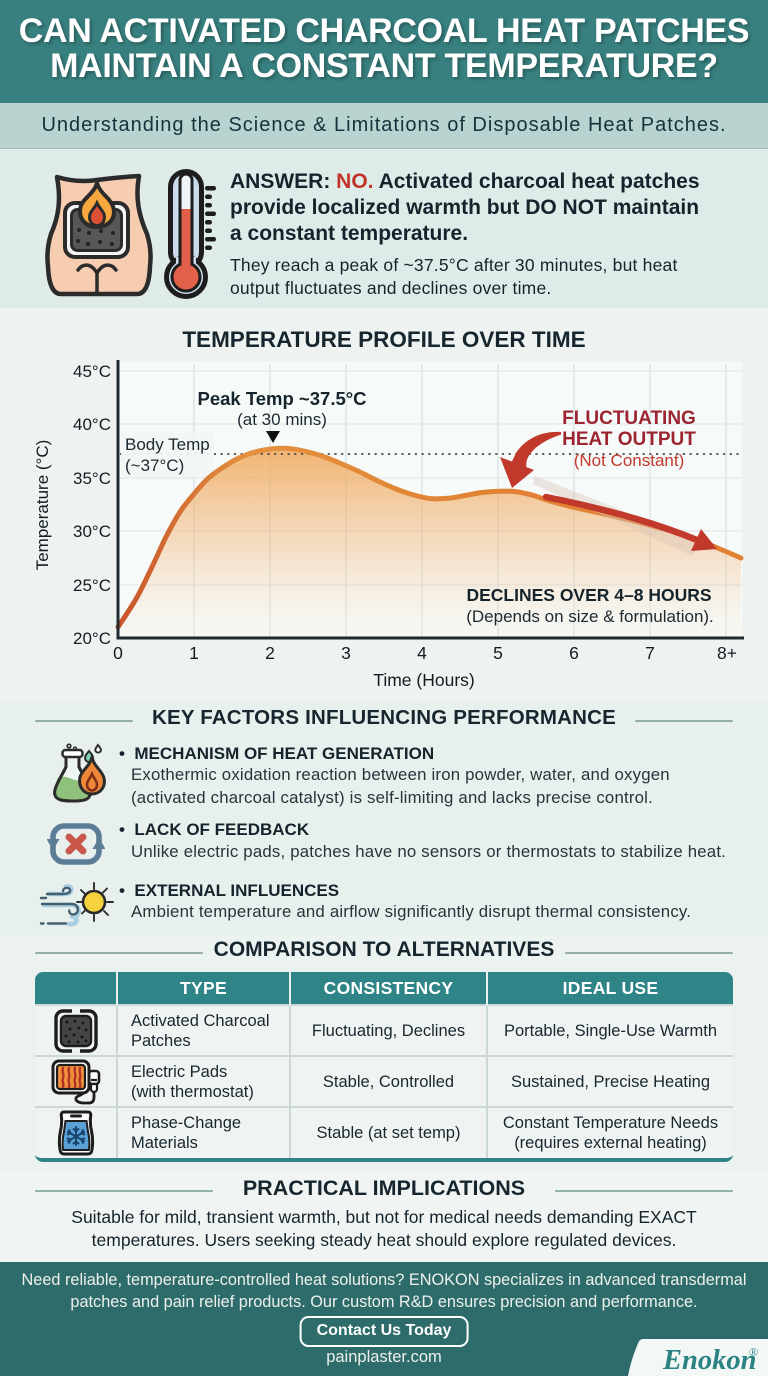  Describe the element at coordinates (650, 653) in the screenshot. I see `svg-text: 7` at that location.